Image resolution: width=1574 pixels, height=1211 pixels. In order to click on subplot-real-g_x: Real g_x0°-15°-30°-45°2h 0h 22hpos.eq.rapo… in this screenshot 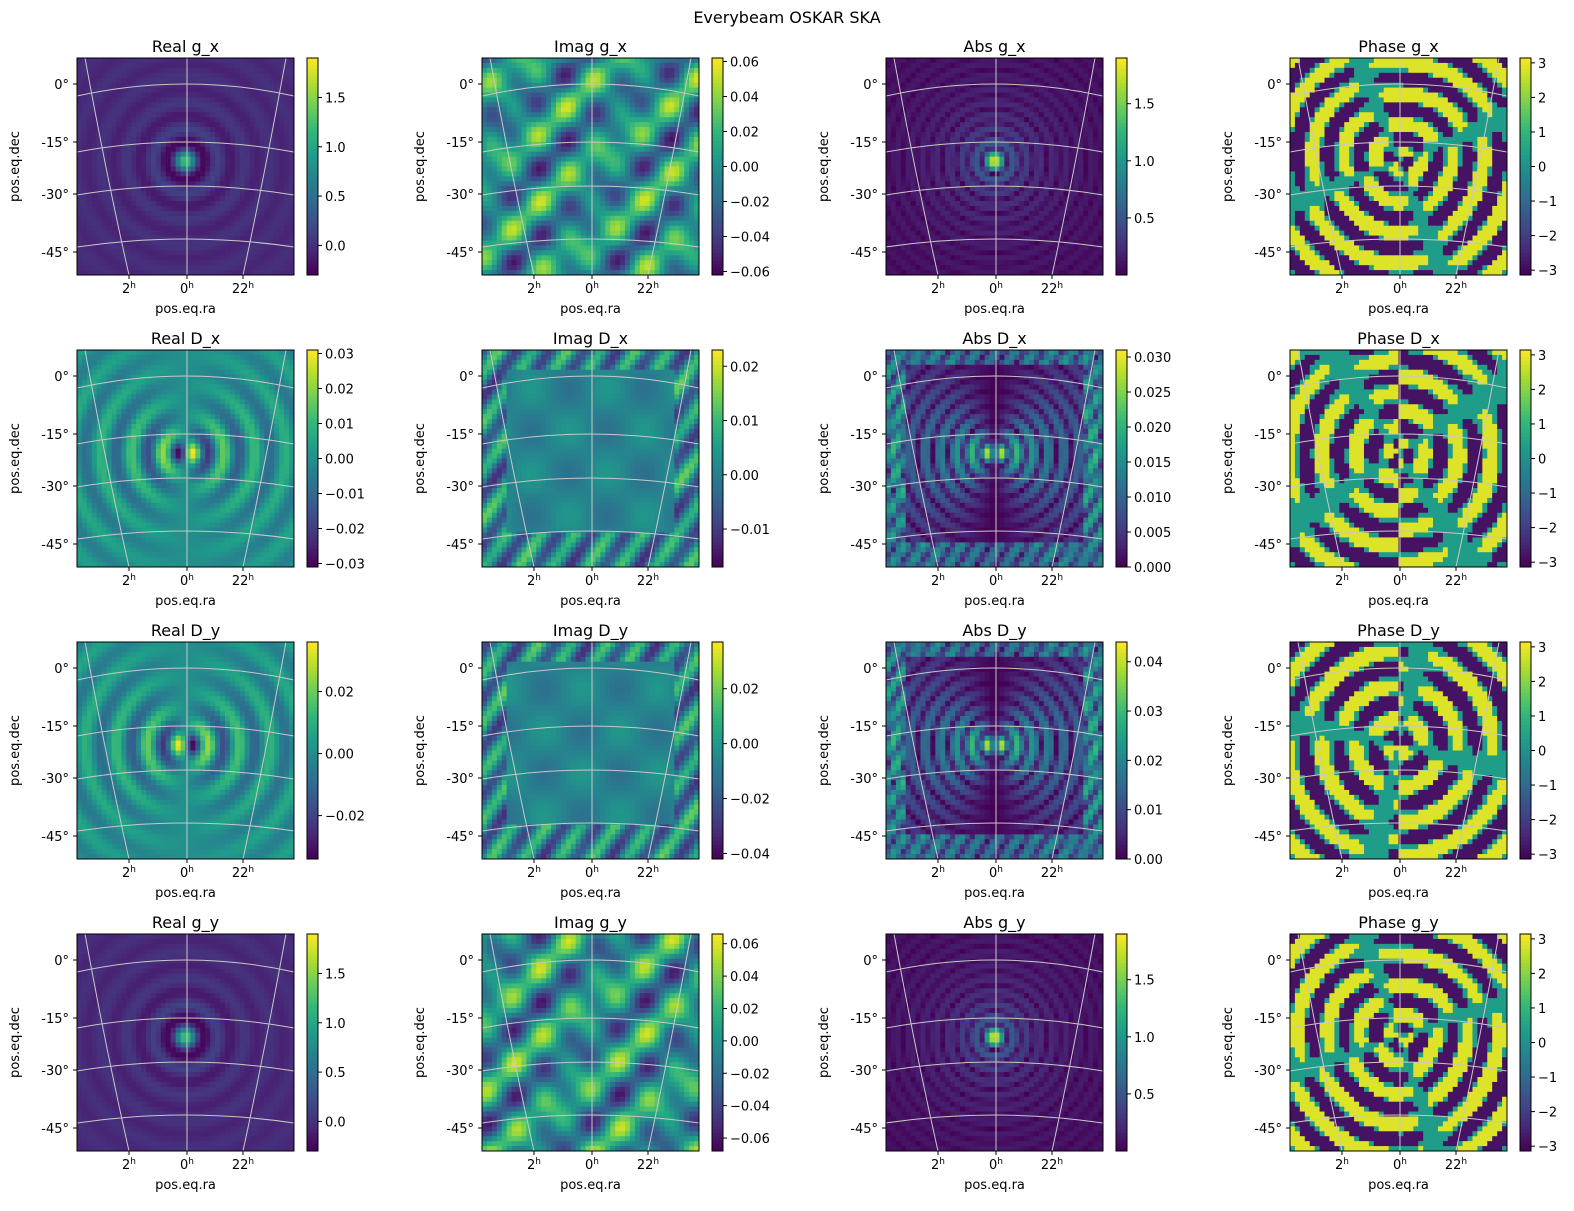, I will do `click(177, 177)`.